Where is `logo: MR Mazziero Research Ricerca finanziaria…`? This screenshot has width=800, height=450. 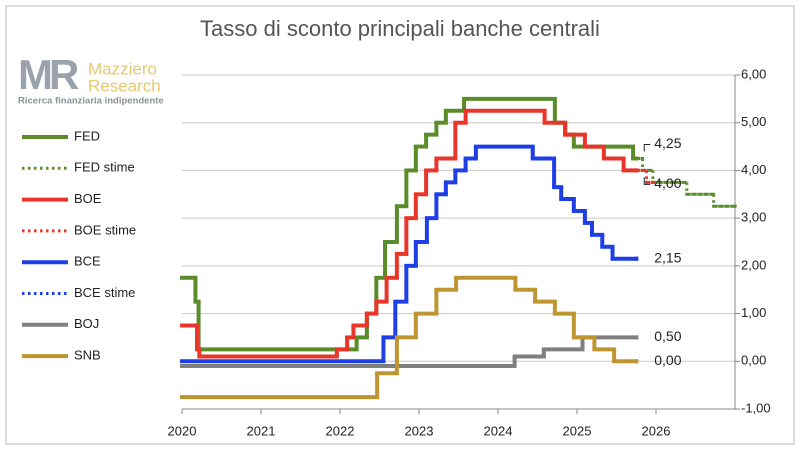
logo: MR Mazziero Research Ricerca finanziaria… is located at coordinates (91, 78).